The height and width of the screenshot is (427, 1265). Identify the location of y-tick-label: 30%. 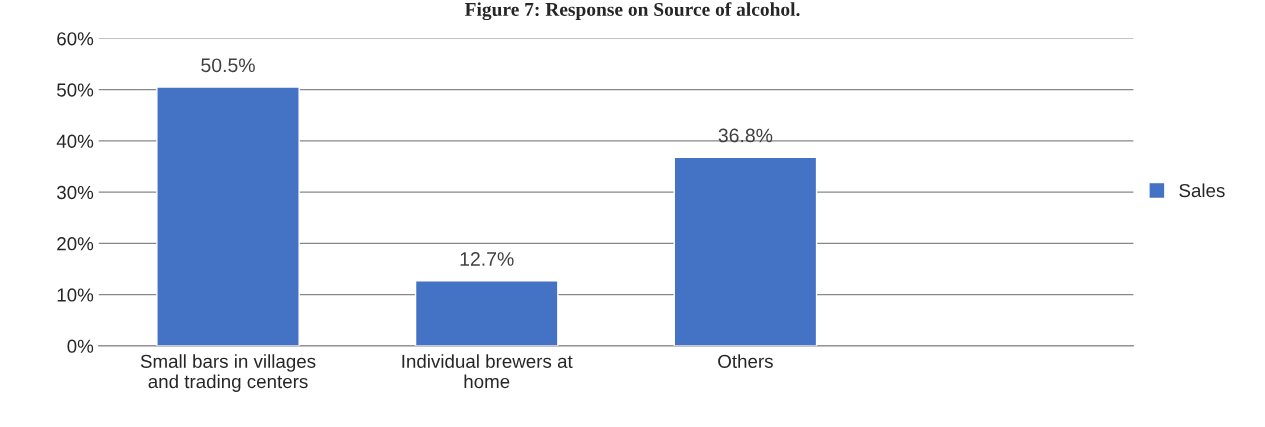
(75, 192).